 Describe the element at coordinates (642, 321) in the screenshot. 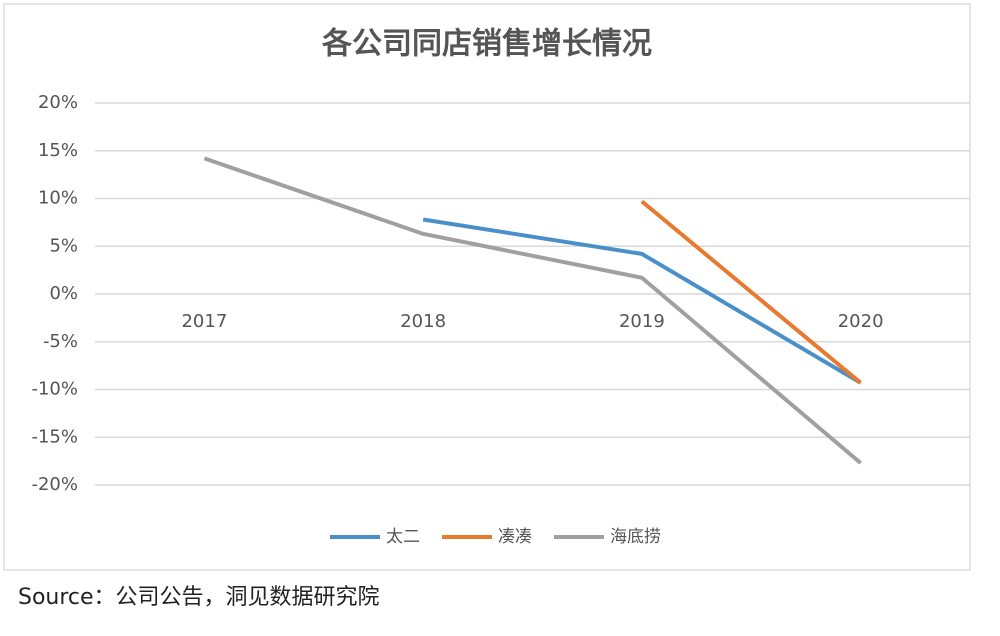

I see `x-tick-label: 2019` at that location.